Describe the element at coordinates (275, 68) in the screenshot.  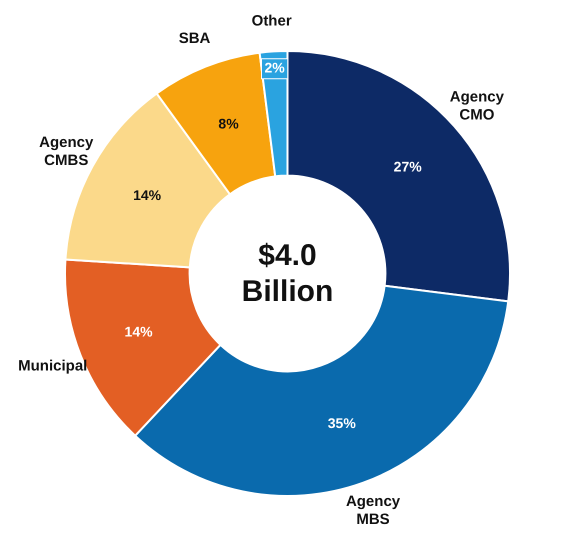
I see `data-label: 2%` at that location.